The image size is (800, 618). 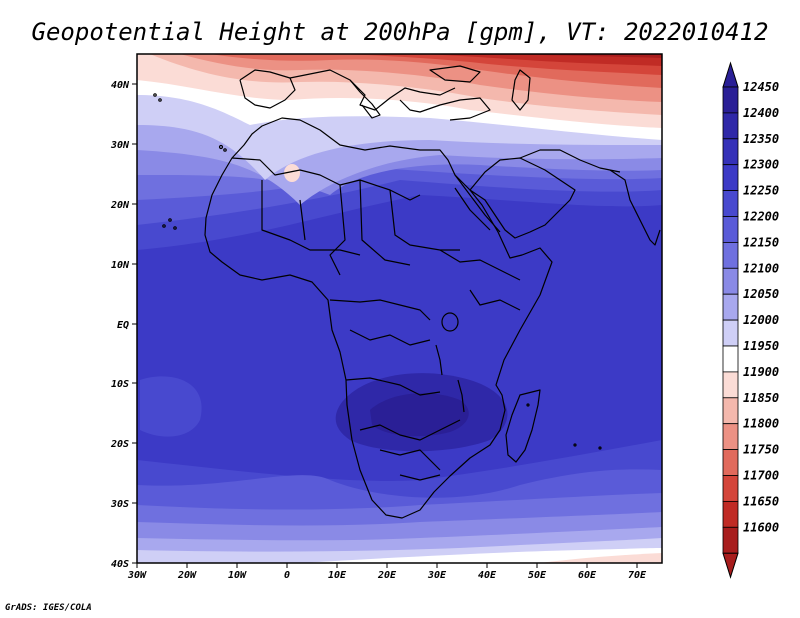 I want to click on colorbar-label: 11700, so click(x=761, y=476).